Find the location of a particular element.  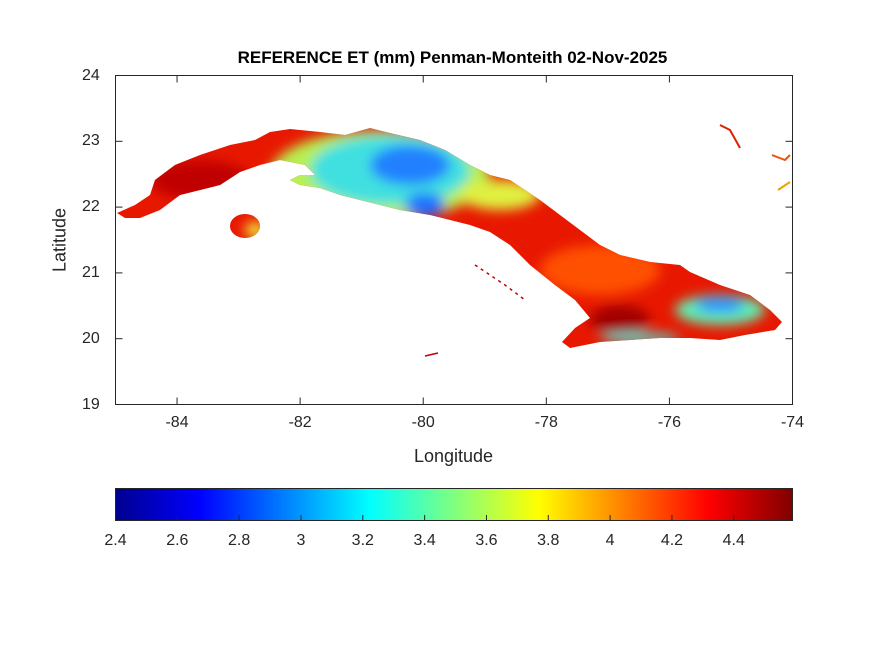

x-tick-label: -84 is located at coordinates (177, 422).